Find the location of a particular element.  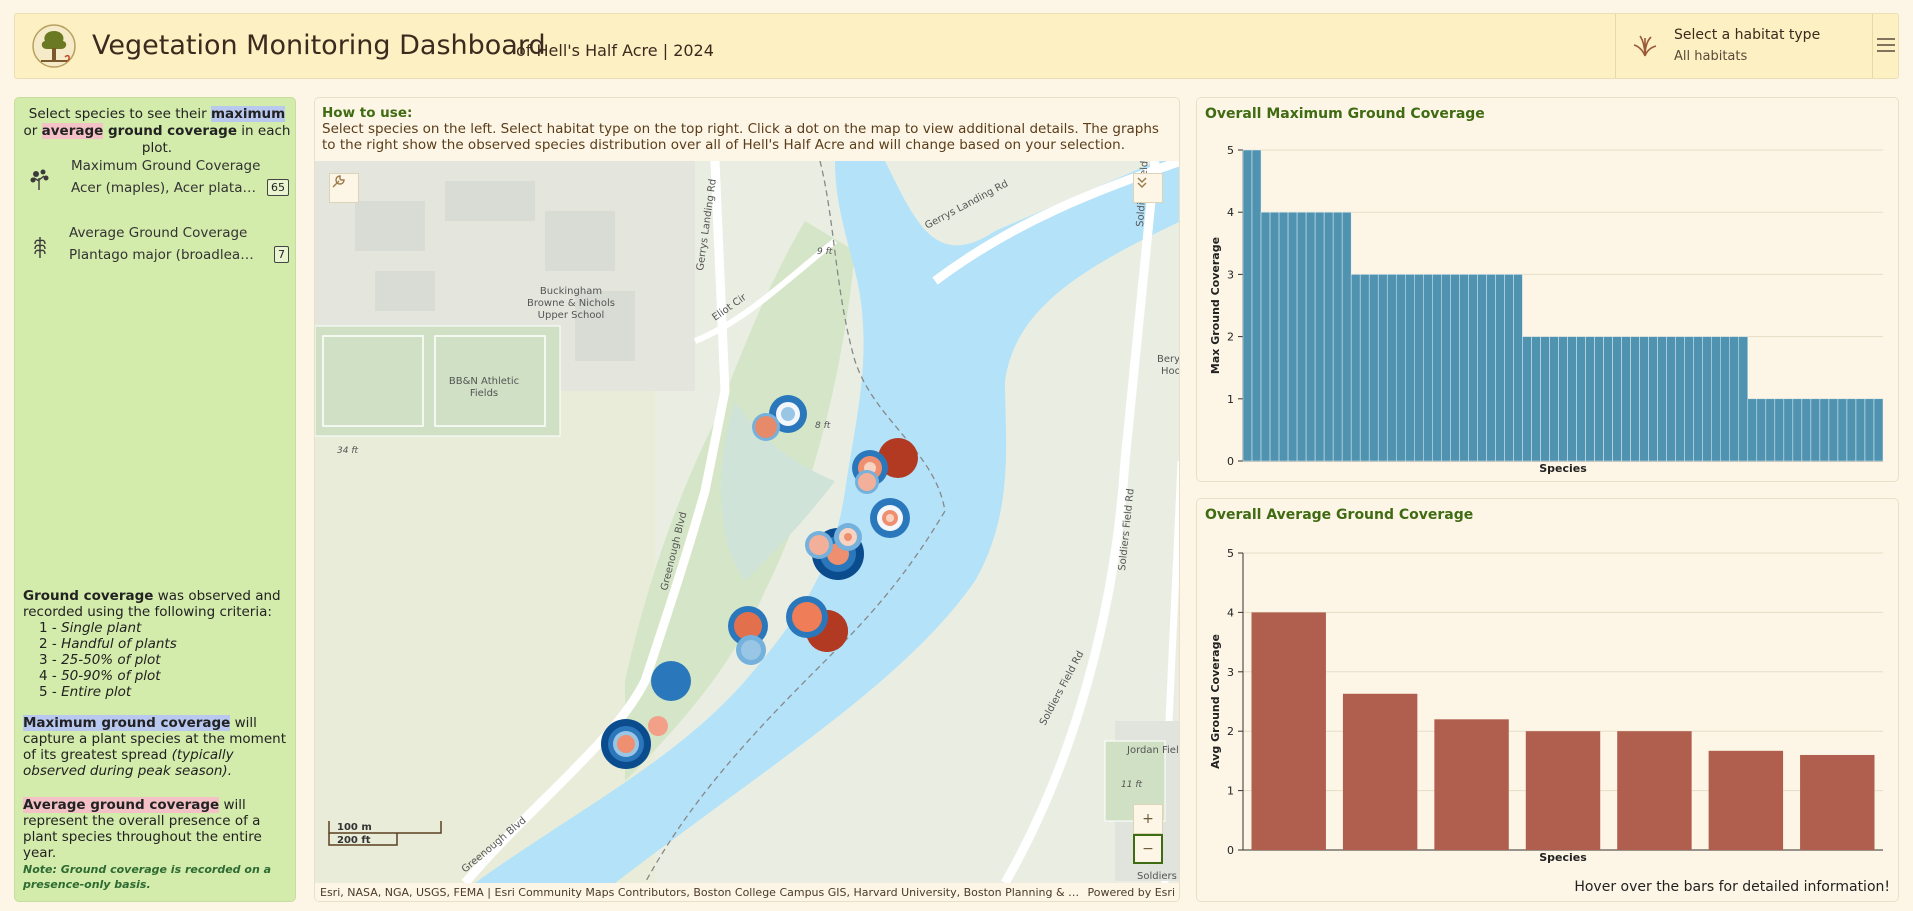

criteria-item: 3 - 25-50% of plot is located at coordinates (100, 660).